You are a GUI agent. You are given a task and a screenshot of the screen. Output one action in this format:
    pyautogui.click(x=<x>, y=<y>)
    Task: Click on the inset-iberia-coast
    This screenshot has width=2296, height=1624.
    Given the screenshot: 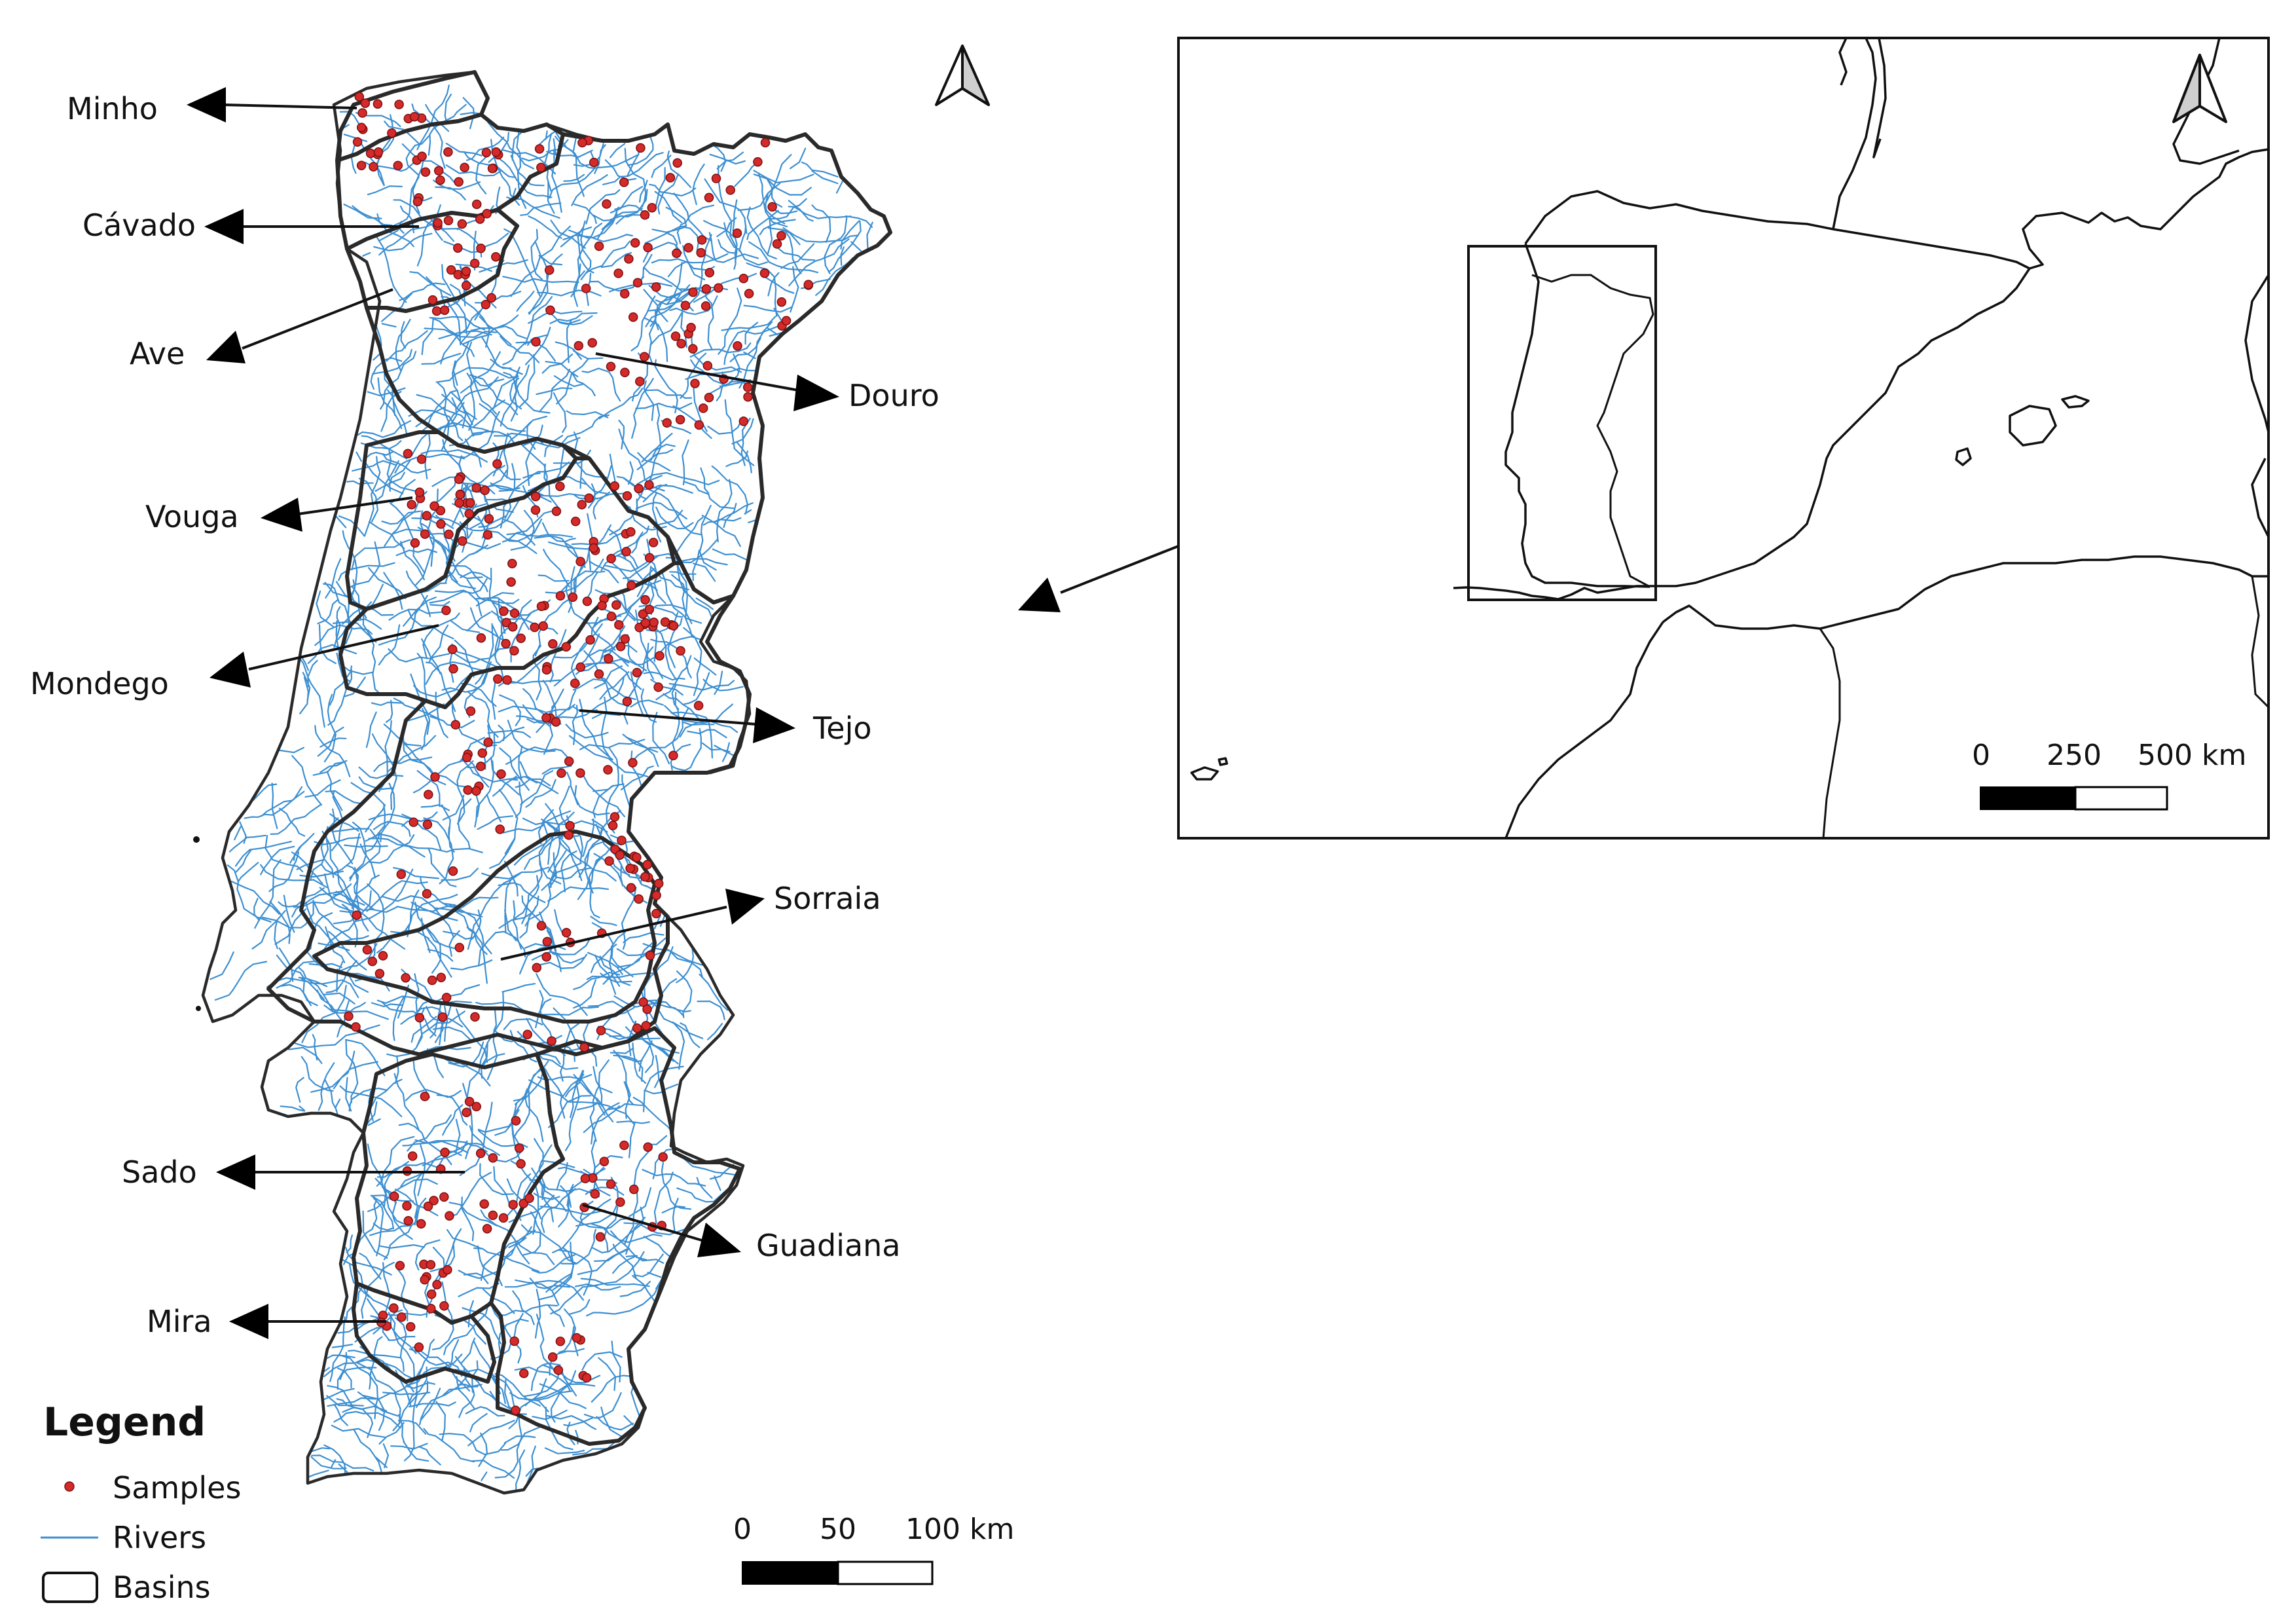 What is the action you would take?
    pyautogui.click(x=1896, y=209)
    